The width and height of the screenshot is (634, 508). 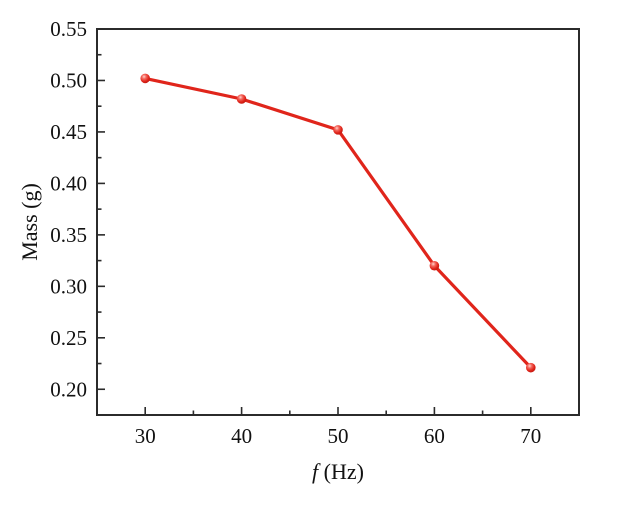 I want to click on y-axis-title-text: Mass (g), so click(x=29, y=222).